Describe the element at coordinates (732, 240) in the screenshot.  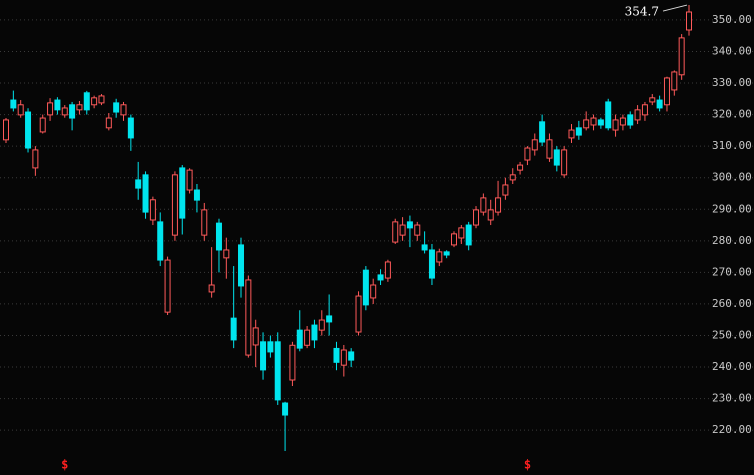
I see `y-tick-label: 280.00` at that location.